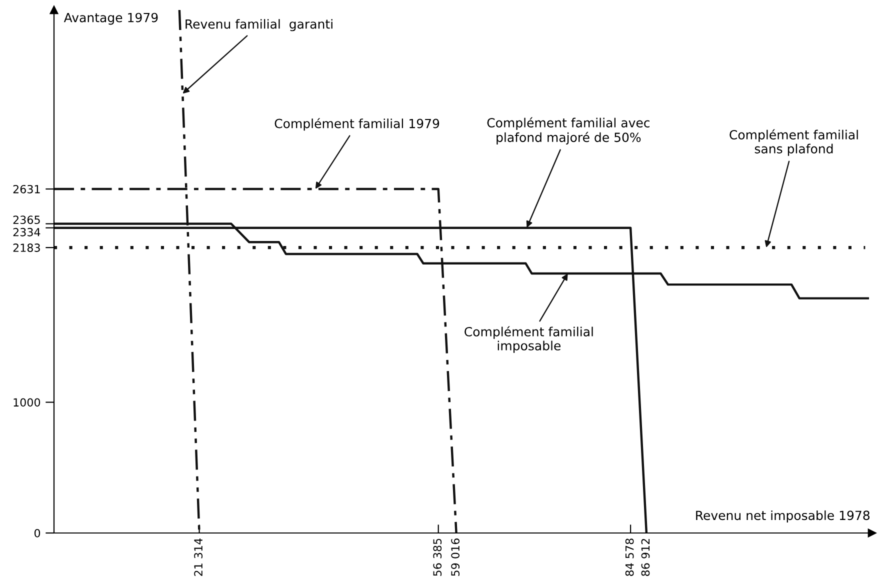 The image size is (878, 581). I want to click on text: Complément familial imposable, so click(528, 339).